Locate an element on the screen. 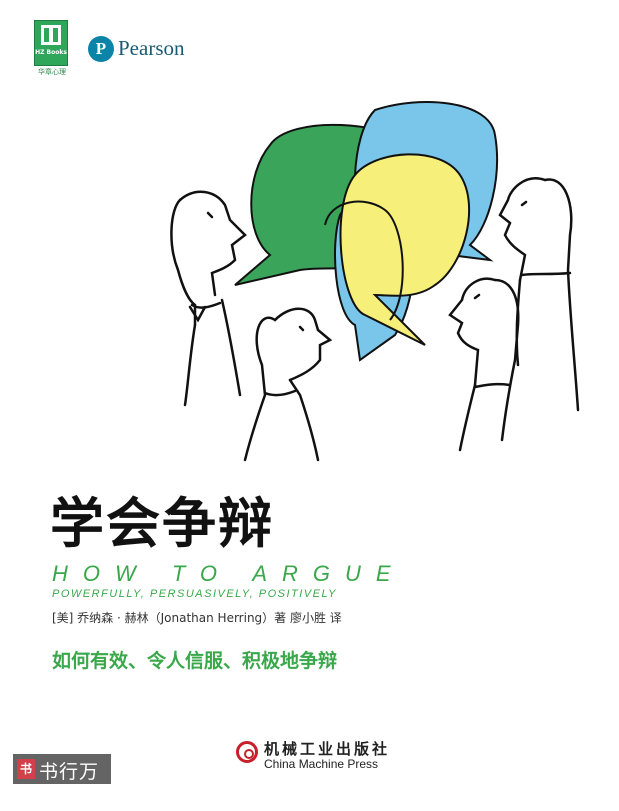  watermark-seal-icon: 书 is located at coordinates (26, 769).